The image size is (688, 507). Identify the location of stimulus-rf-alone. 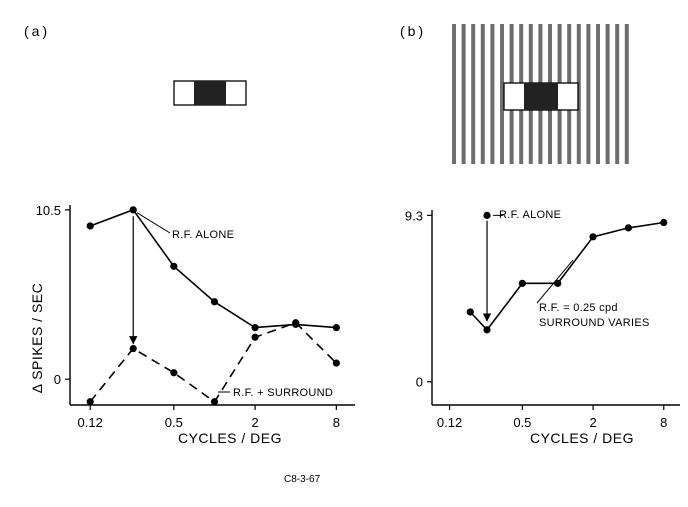
(210, 93).